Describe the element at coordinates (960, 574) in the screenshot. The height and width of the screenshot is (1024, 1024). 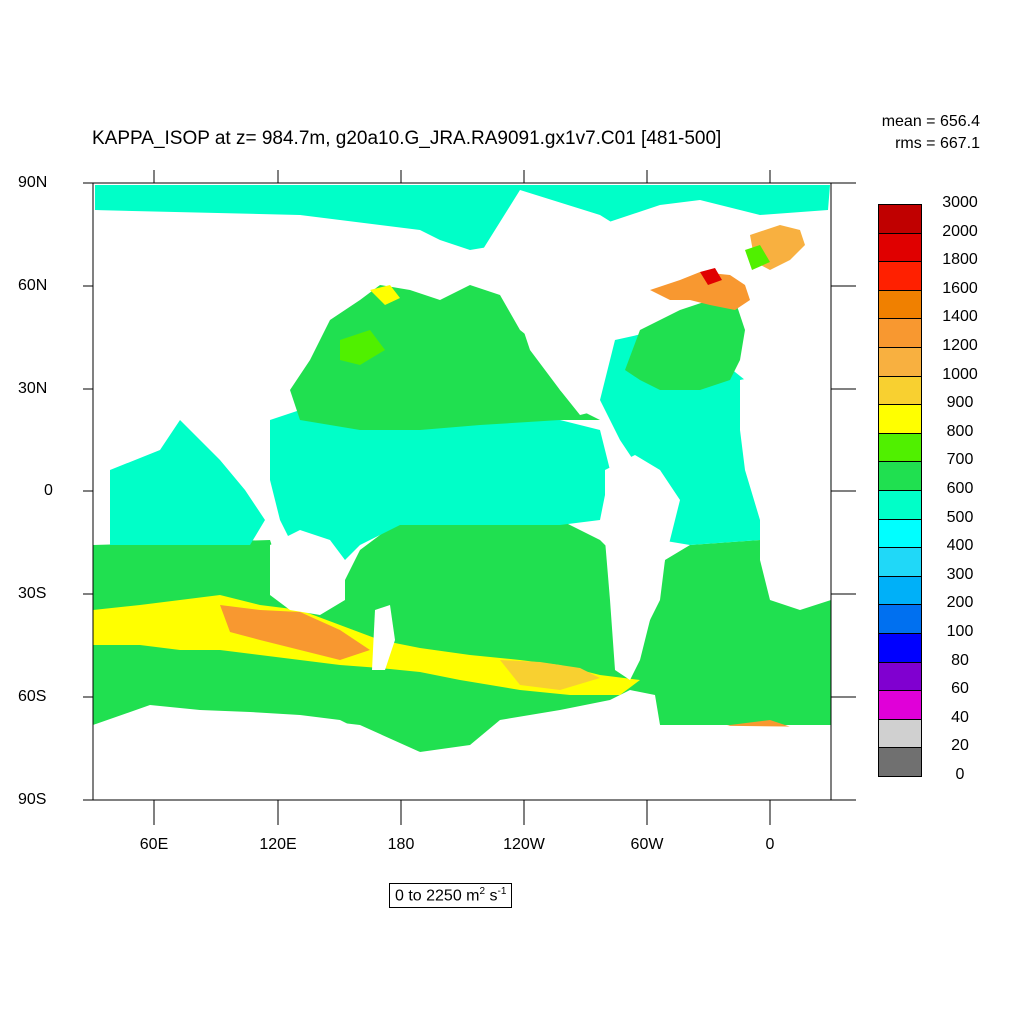
I see `colorbar-level-label: 300` at that location.